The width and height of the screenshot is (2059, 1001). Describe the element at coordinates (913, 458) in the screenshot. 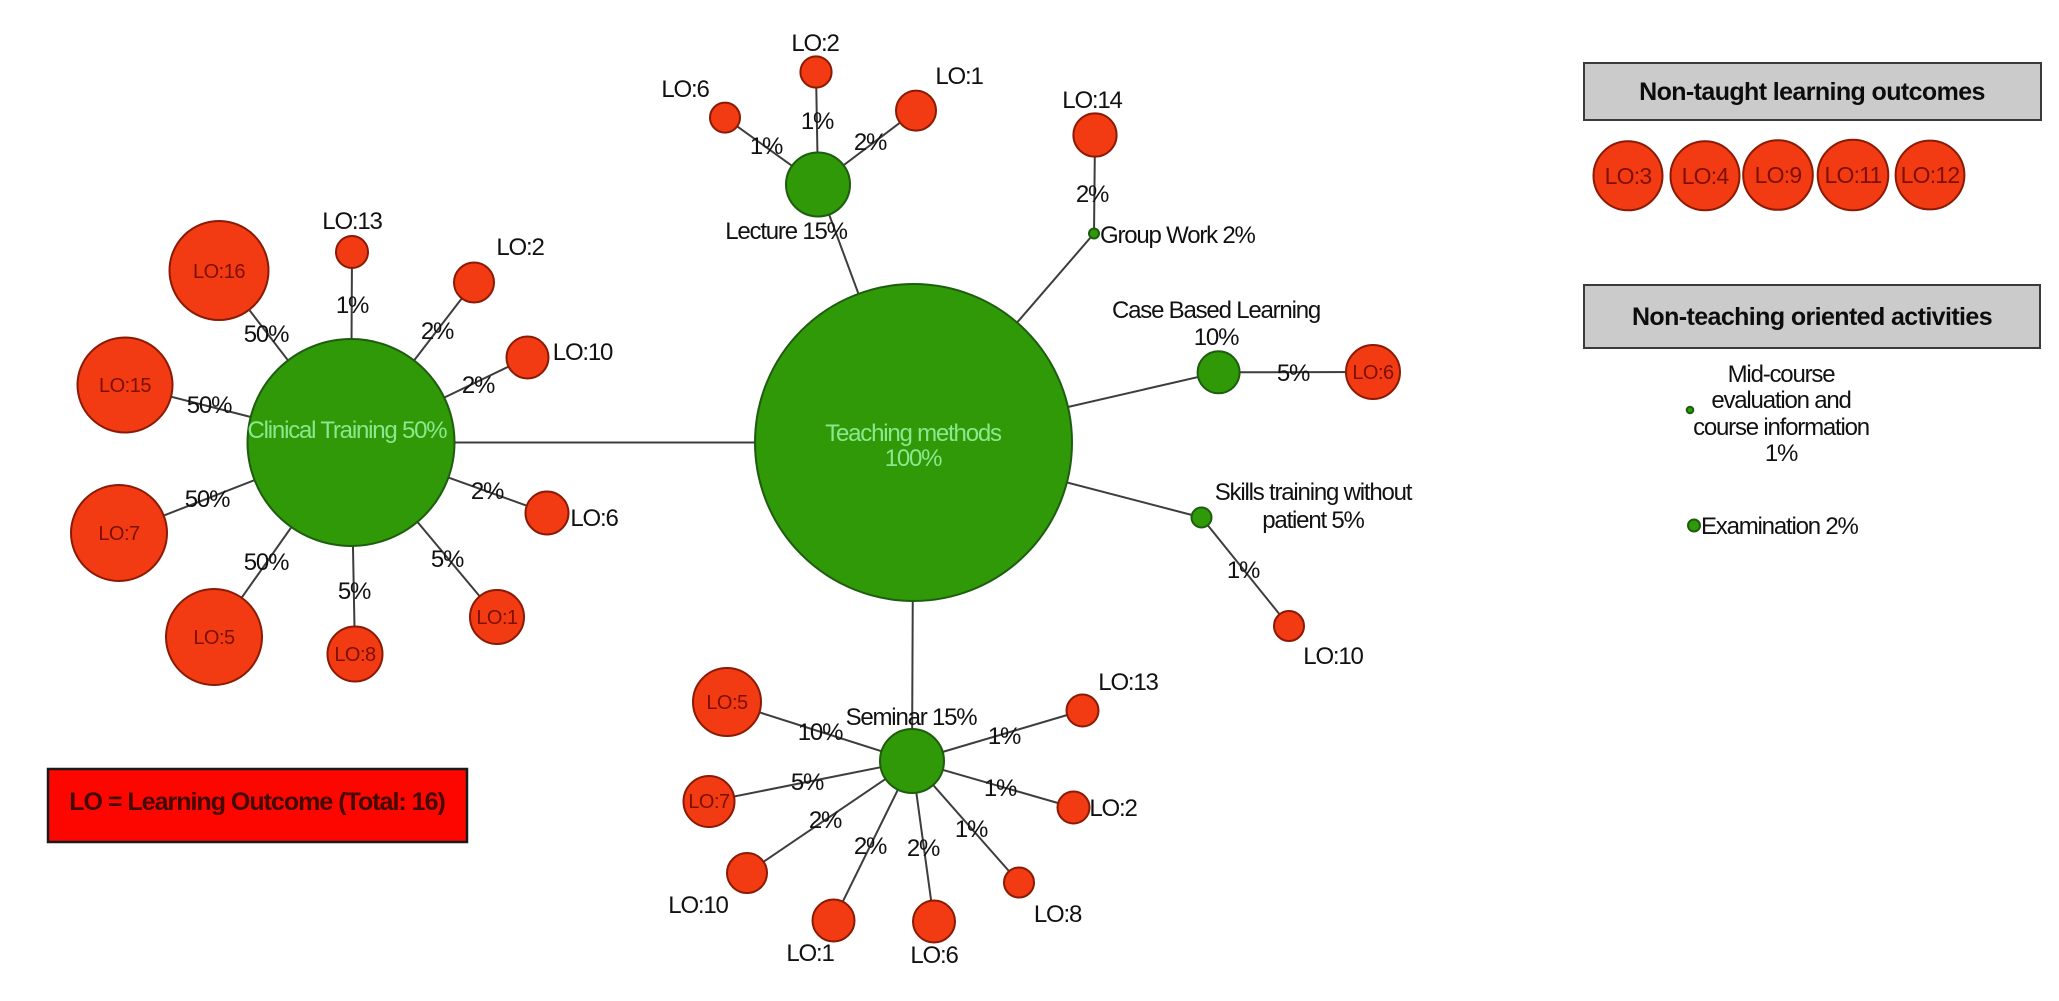

I see `svg-text: 100%` at that location.